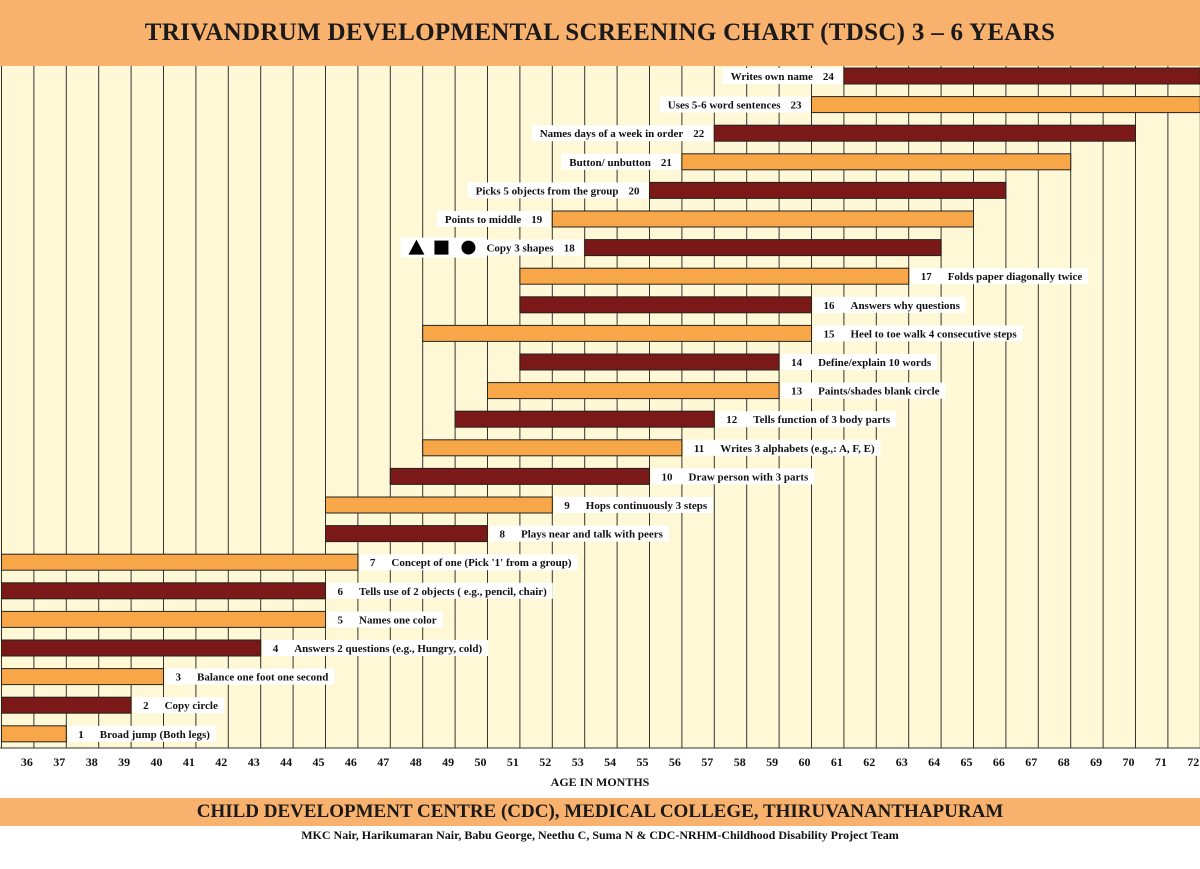 Image resolution: width=1200 pixels, height=869 pixels. What do you see at coordinates (519, 505) in the screenshot?
I see `milestone-9: 9 Hops continuously 3 steps` at bounding box center [519, 505].